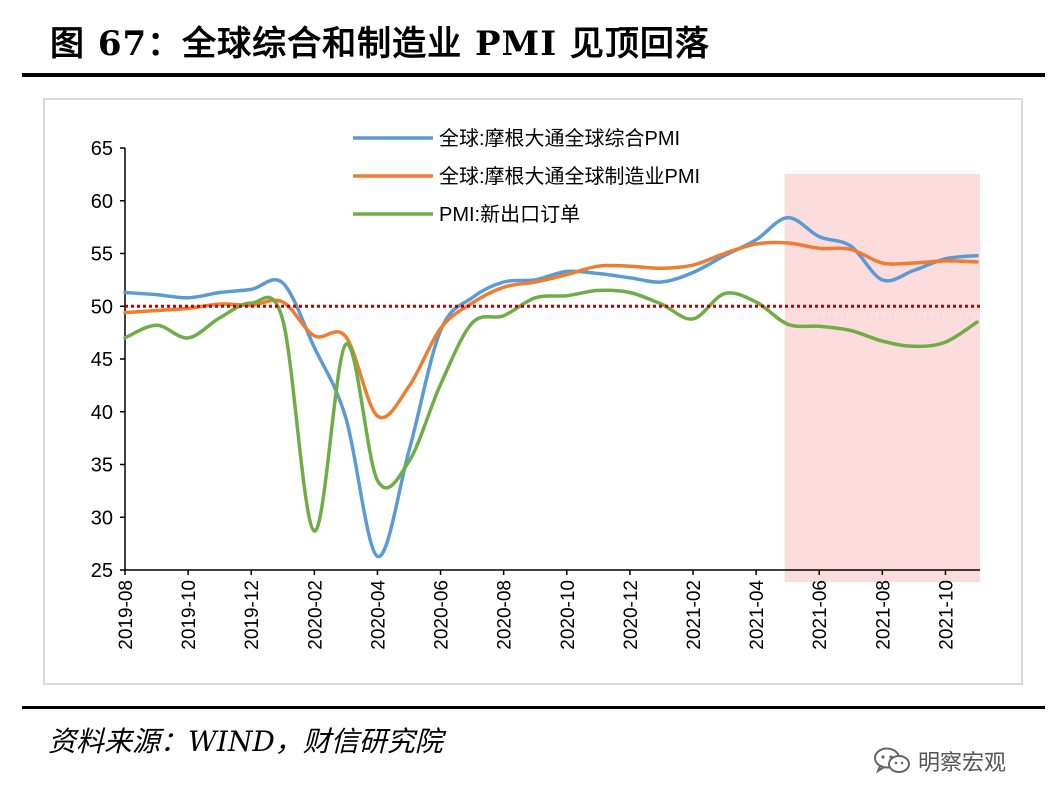  Describe the element at coordinates (694, 615) in the screenshot. I see `x-tick-label: 2021-02` at that location.